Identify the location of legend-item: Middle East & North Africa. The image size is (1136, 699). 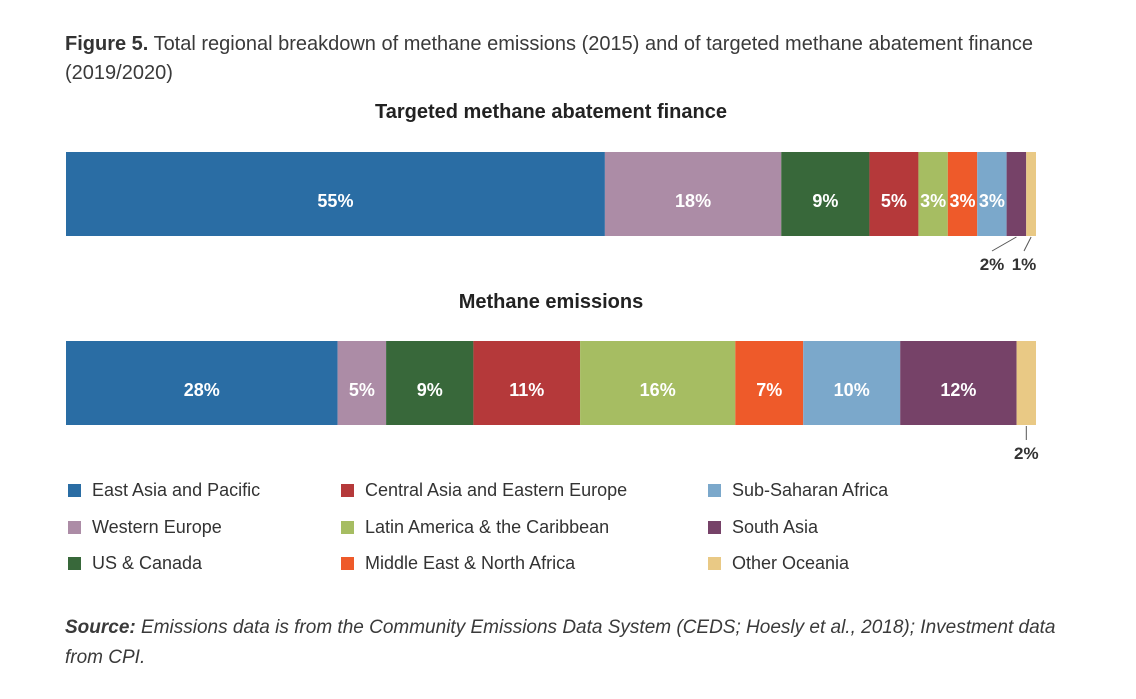
(458, 563).